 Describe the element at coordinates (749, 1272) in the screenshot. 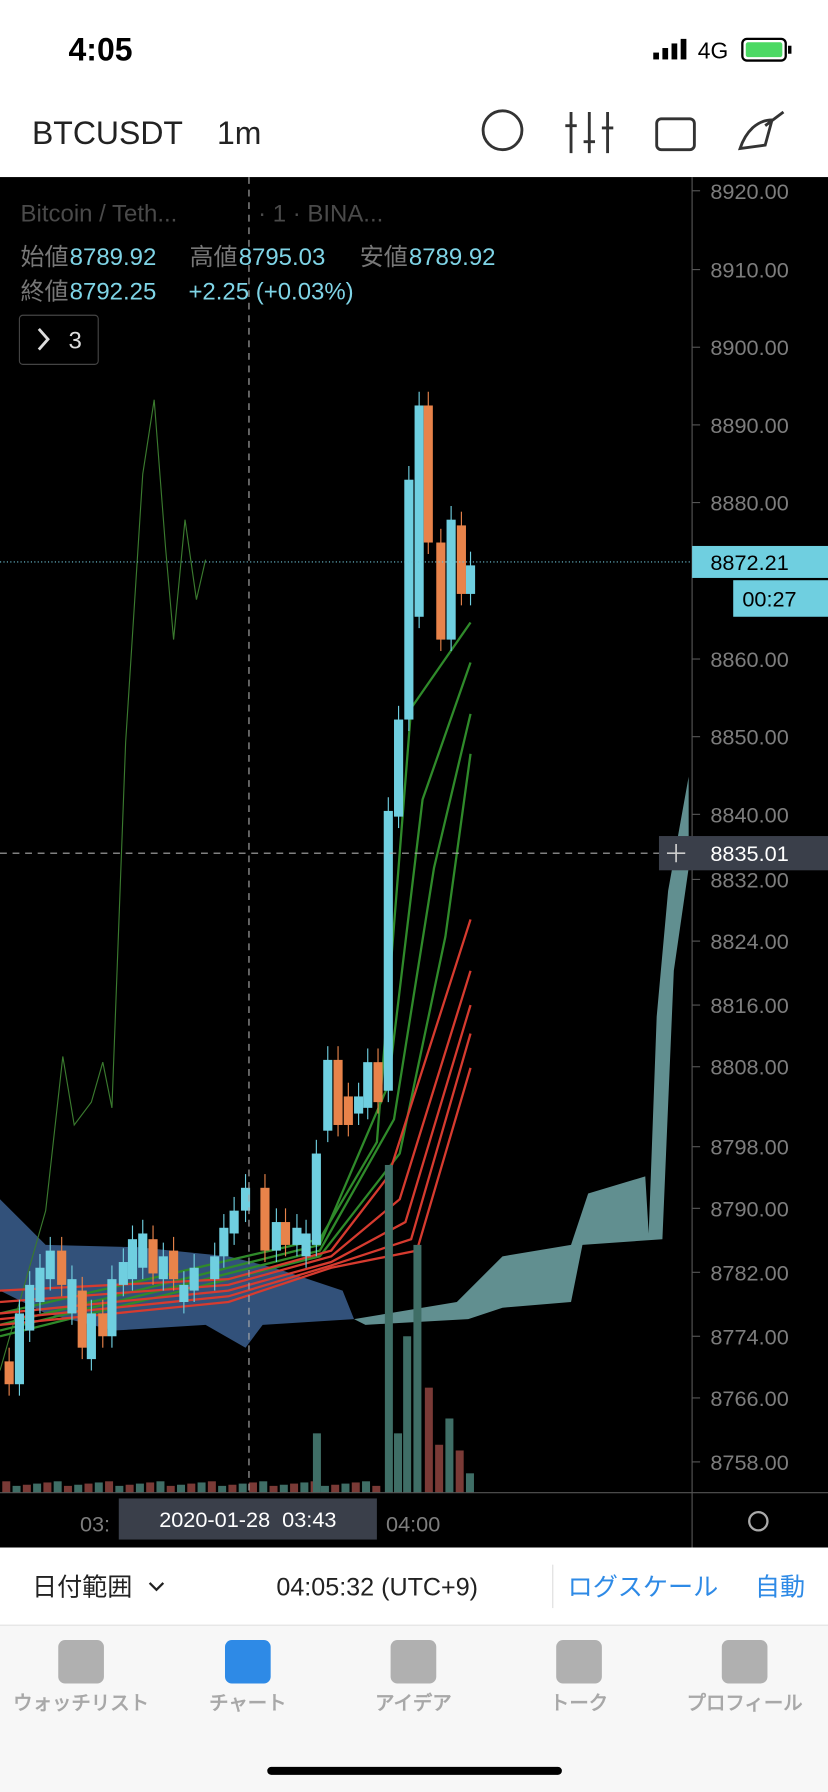

I see `price-label: 8782.00` at that location.